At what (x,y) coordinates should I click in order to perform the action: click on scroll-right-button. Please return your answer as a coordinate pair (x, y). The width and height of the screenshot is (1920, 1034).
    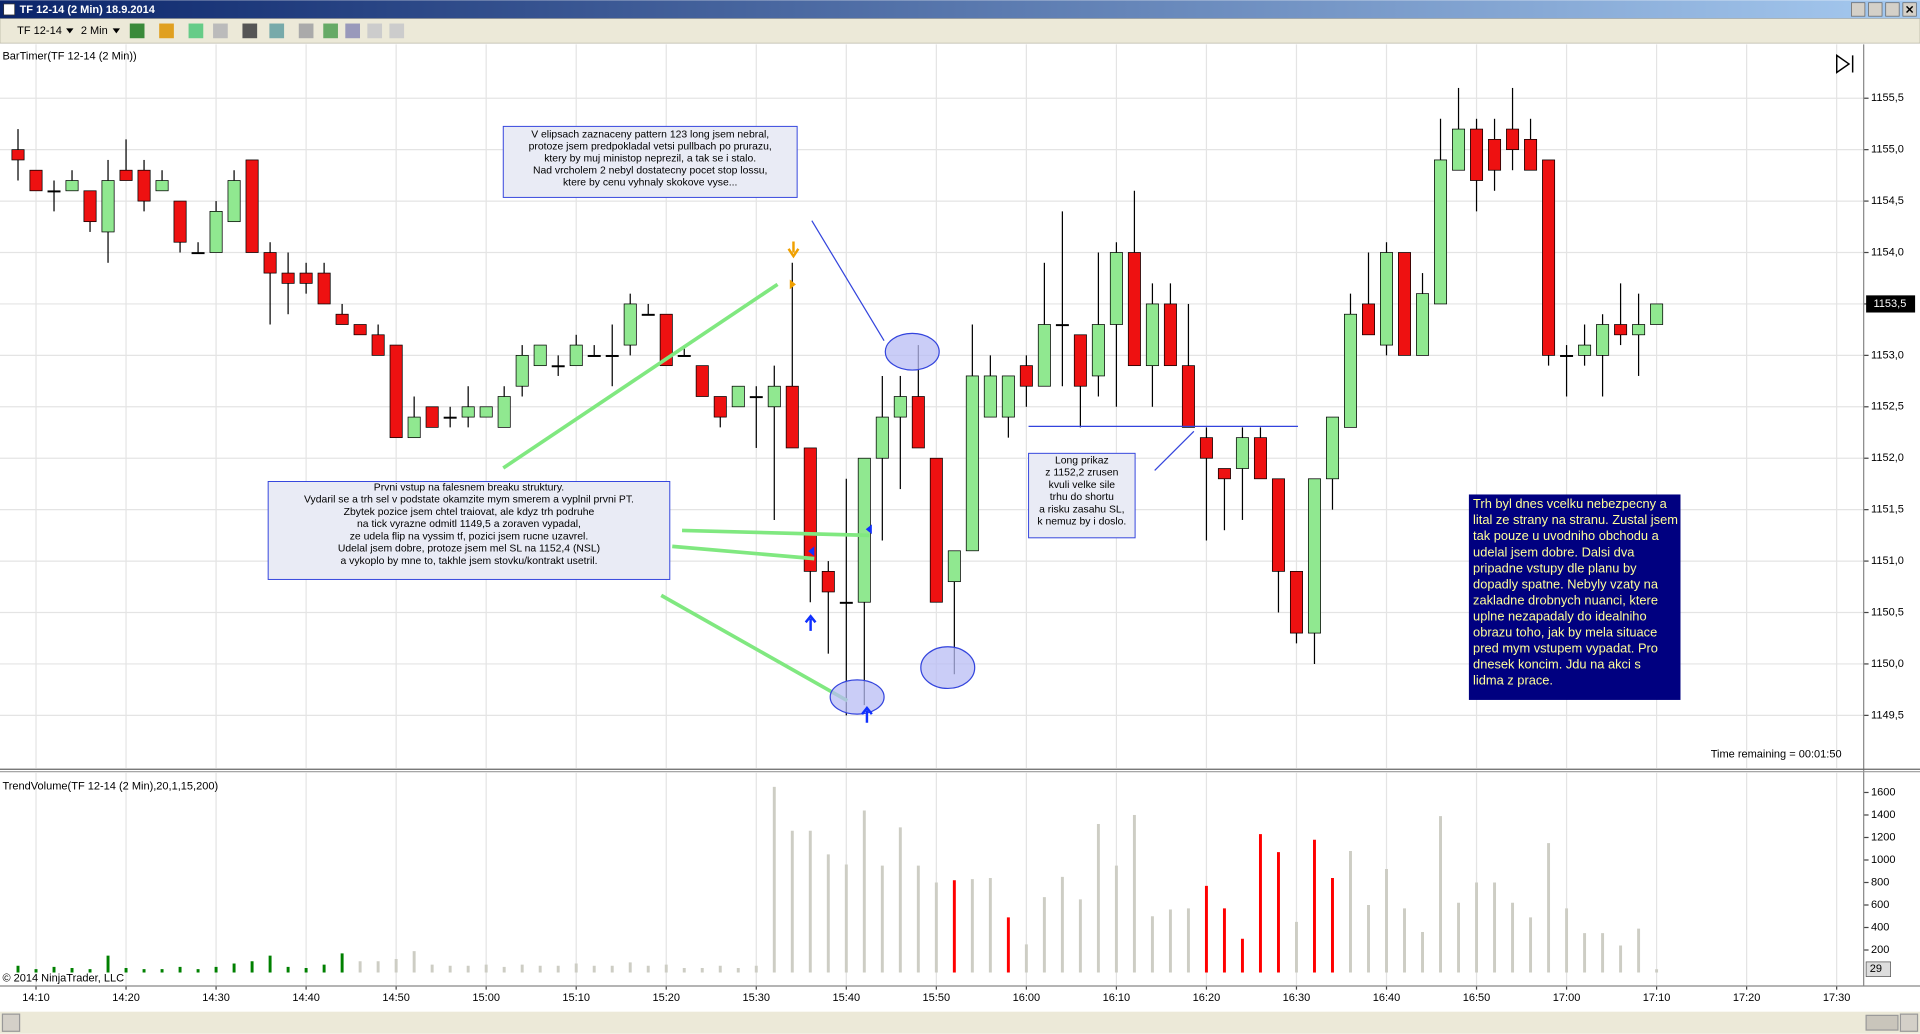
    Looking at the image, I should click on (1909, 1022).